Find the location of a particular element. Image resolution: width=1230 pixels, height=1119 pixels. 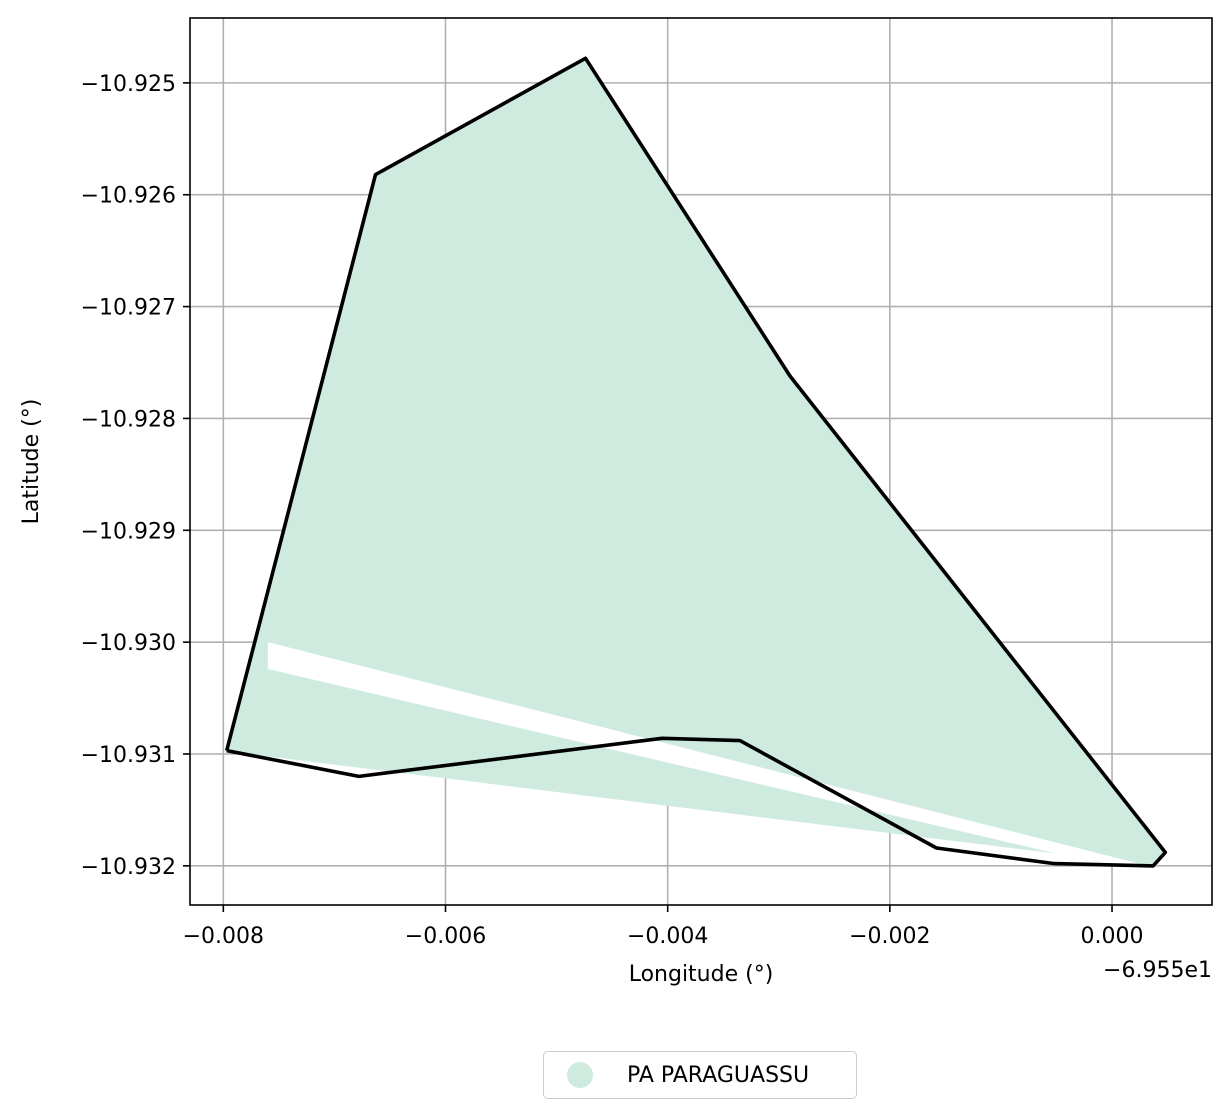

legend-label: PA PARAGUASSU is located at coordinates (718, 1075).